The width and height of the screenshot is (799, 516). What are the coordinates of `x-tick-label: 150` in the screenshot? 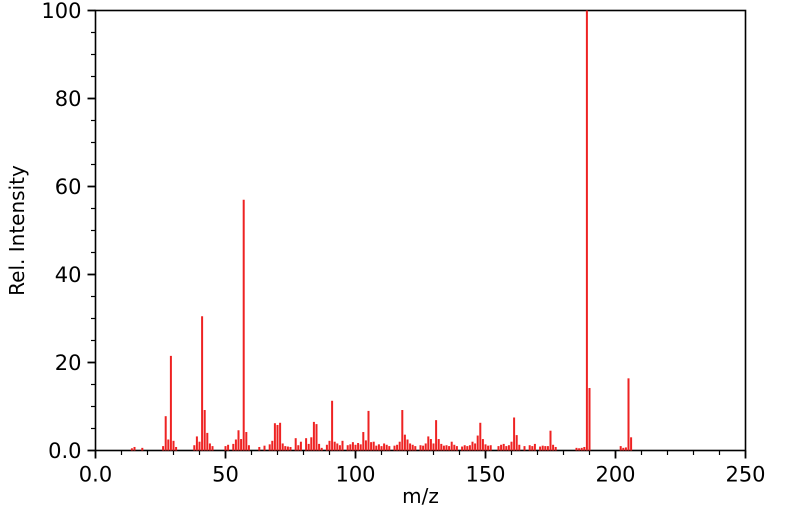 It's located at (485, 475).